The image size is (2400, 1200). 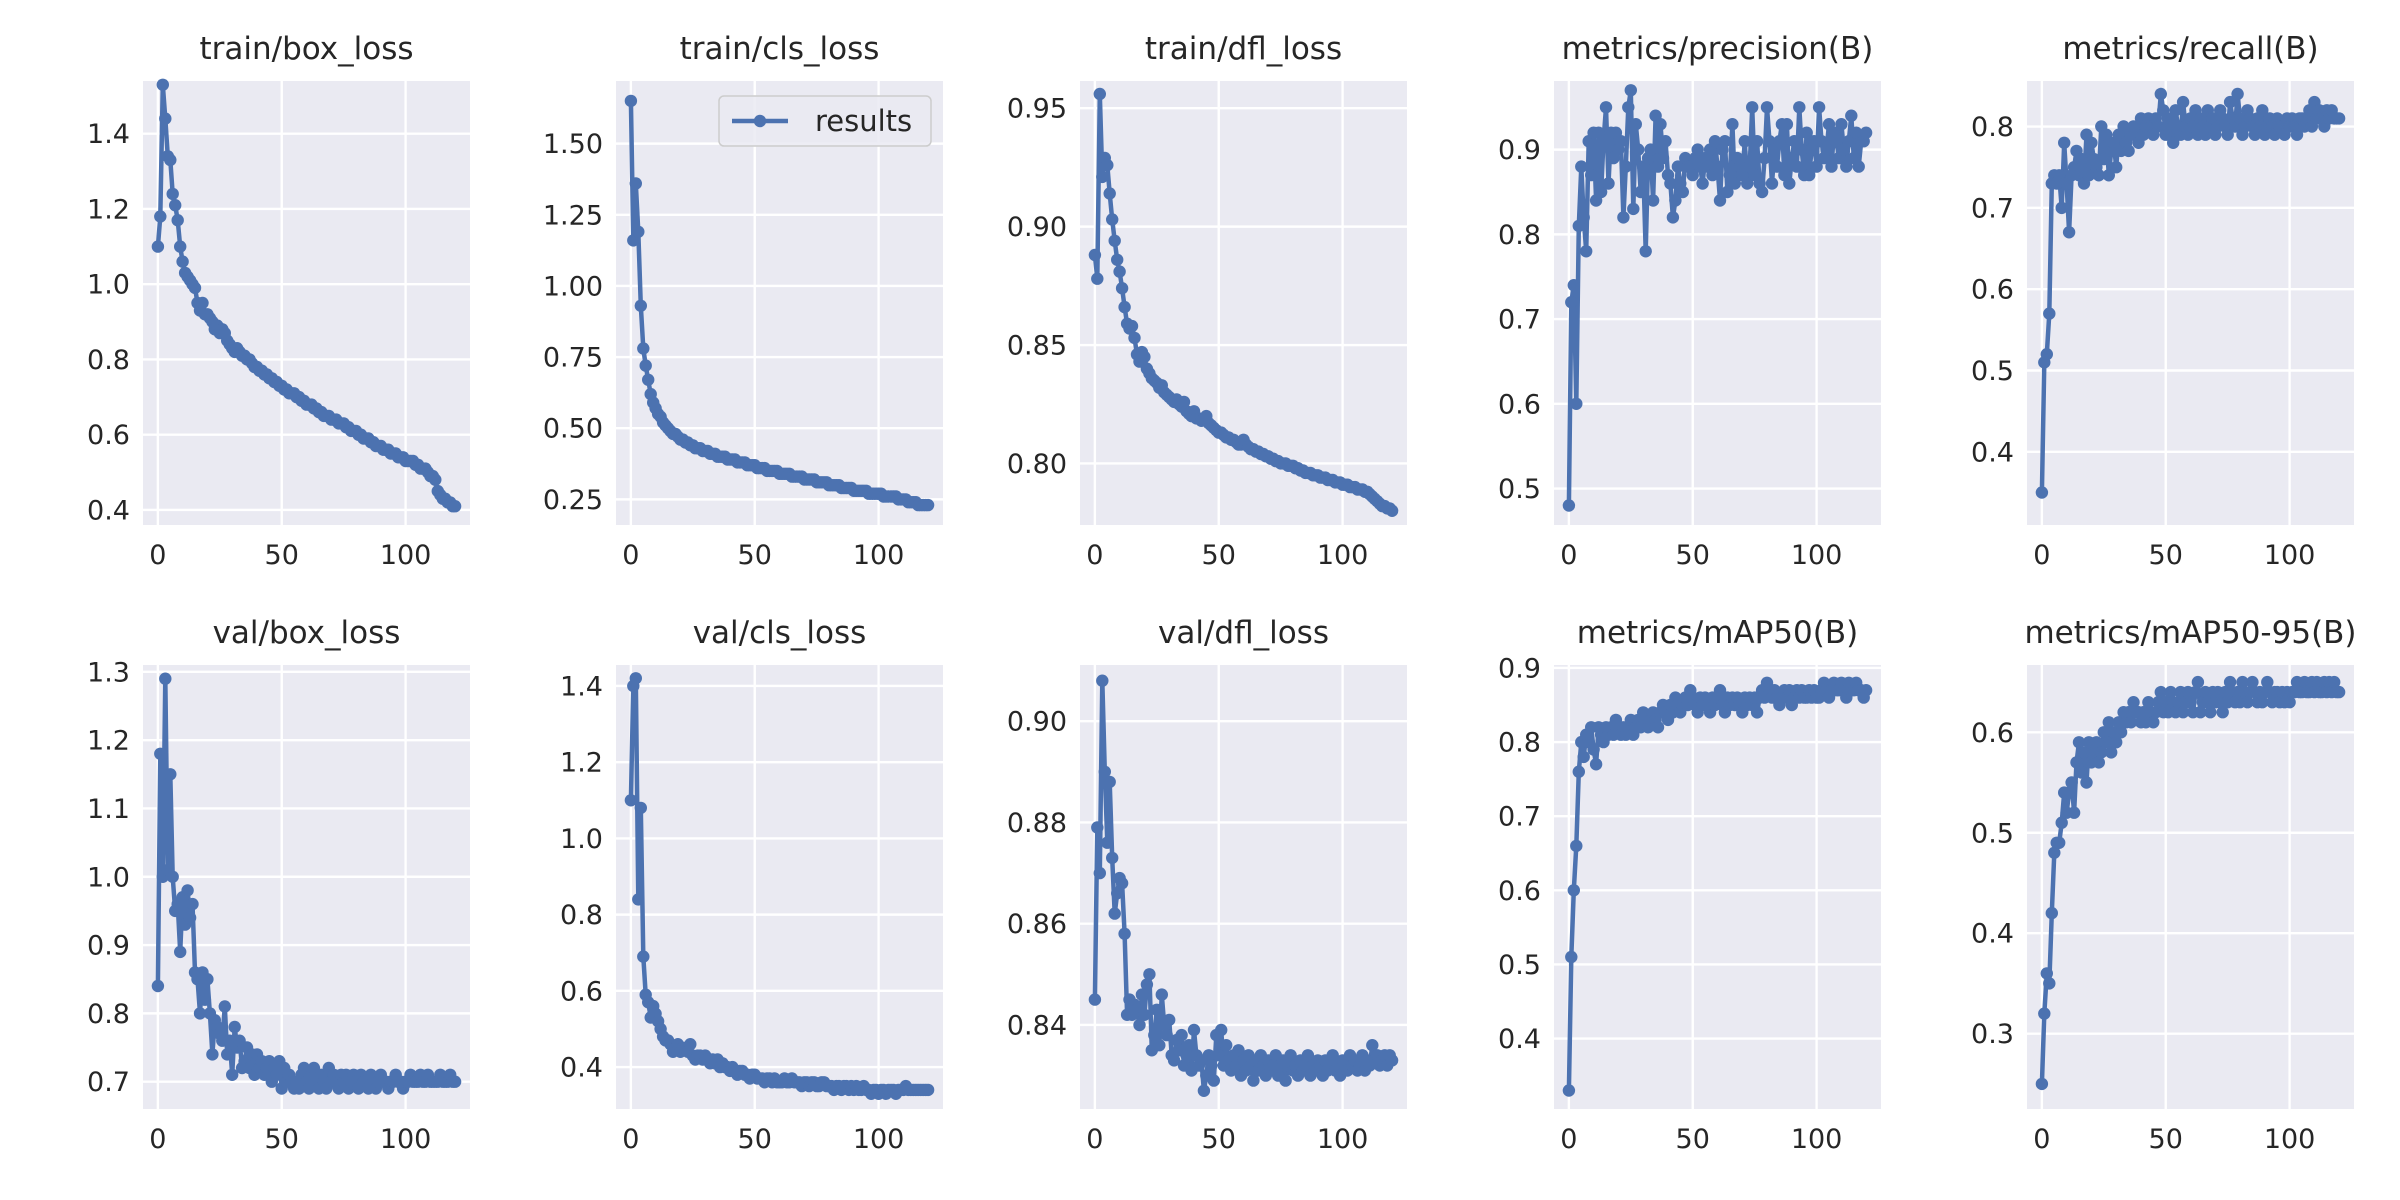 What do you see at coordinates (2190, 633) in the screenshot?
I see `panel-title: metrics/mAP50-95(B)` at bounding box center [2190, 633].